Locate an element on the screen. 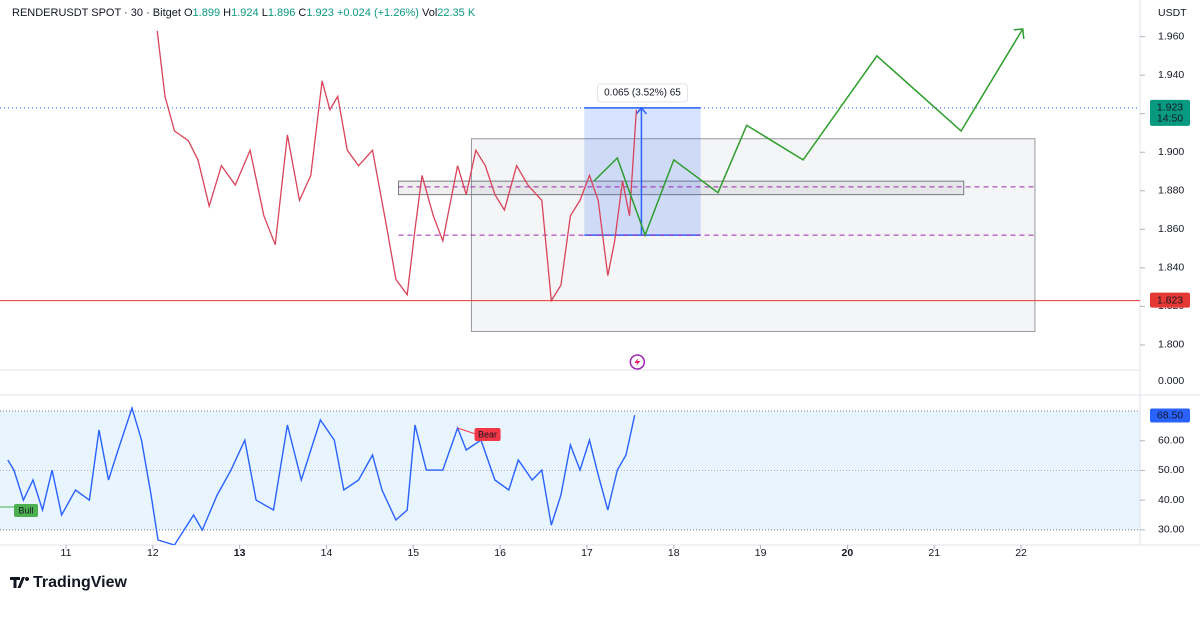 This screenshot has width=1200, height=622. change: +0.024 (+1.26%) is located at coordinates (378, 13).